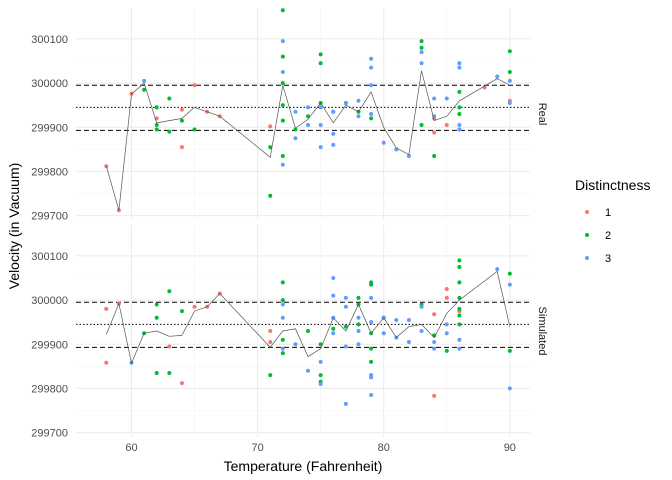 This screenshot has height=480, width=672. Describe the element at coordinates (49, 217) in the screenshot. I see `y-tick-label: 299700` at that location.